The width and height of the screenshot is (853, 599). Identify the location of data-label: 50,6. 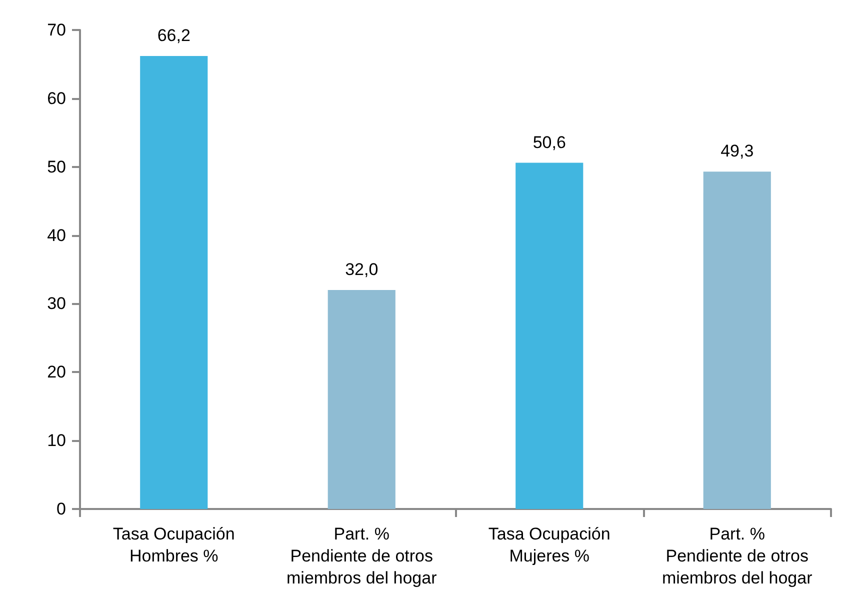
(549, 142).